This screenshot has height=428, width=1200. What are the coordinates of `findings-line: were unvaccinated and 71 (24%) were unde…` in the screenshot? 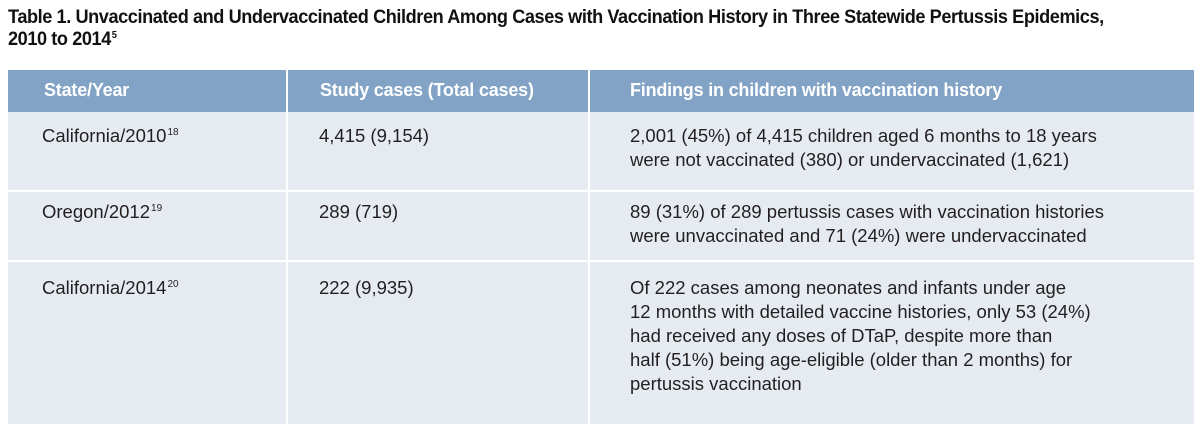 It's located at (858, 235).